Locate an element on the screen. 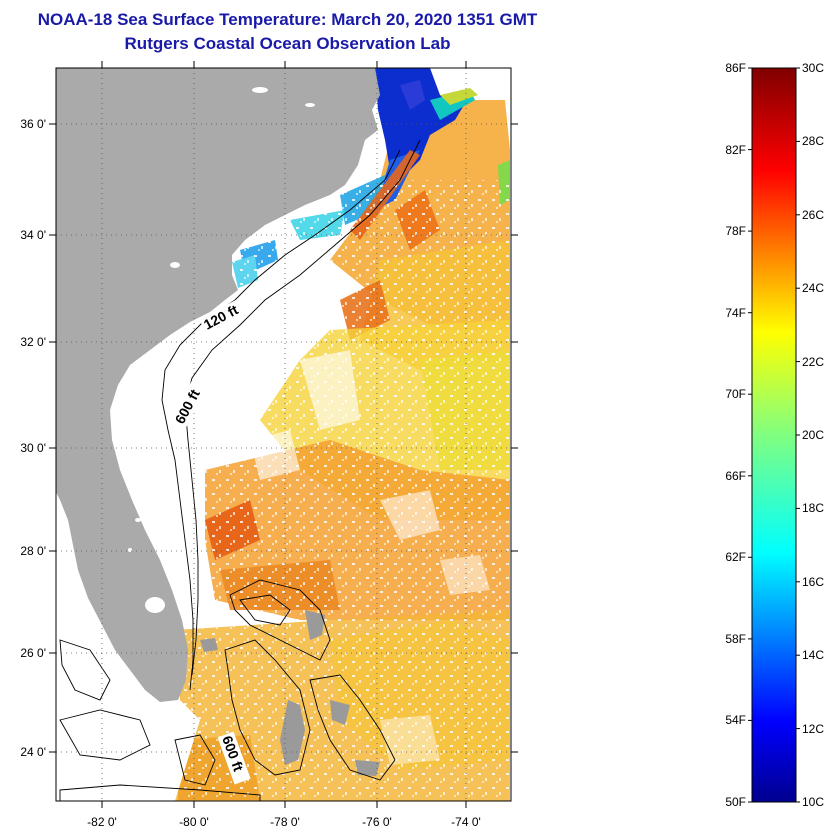  colorbar-c-label: 26C is located at coordinates (813, 215).